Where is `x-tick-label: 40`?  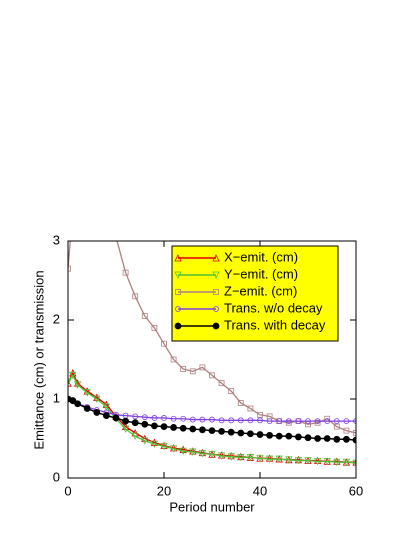 x-tick-label: 40 is located at coordinates (260, 490).